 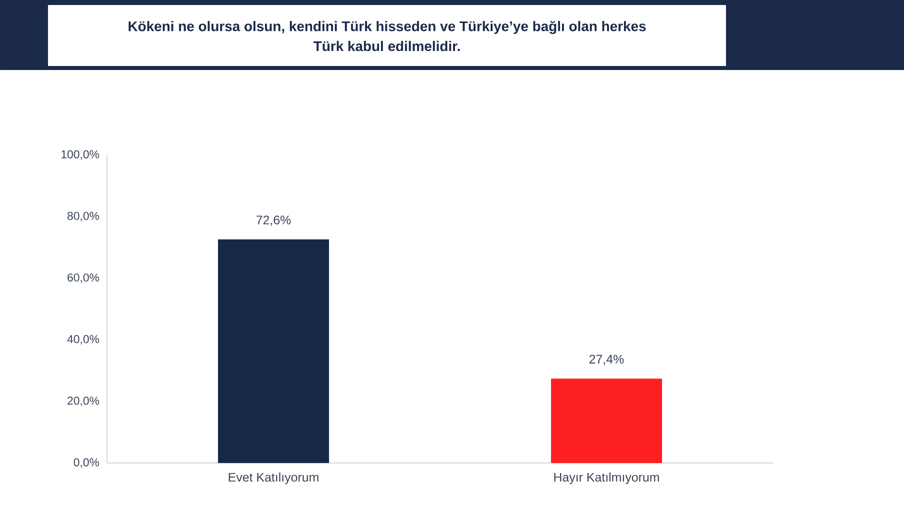 What do you see at coordinates (273, 478) in the screenshot?
I see `x-tick-label: Evet Katılıyorum` at bounding box center [273, 478].